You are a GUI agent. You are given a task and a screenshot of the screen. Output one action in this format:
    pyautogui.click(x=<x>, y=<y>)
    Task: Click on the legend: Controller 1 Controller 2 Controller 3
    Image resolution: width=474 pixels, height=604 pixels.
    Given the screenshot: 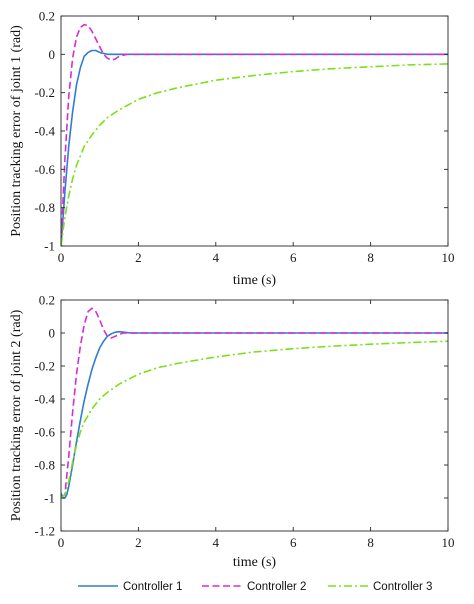 What is the action you would take?
    pyautogui.click(x=255, y=587)
    